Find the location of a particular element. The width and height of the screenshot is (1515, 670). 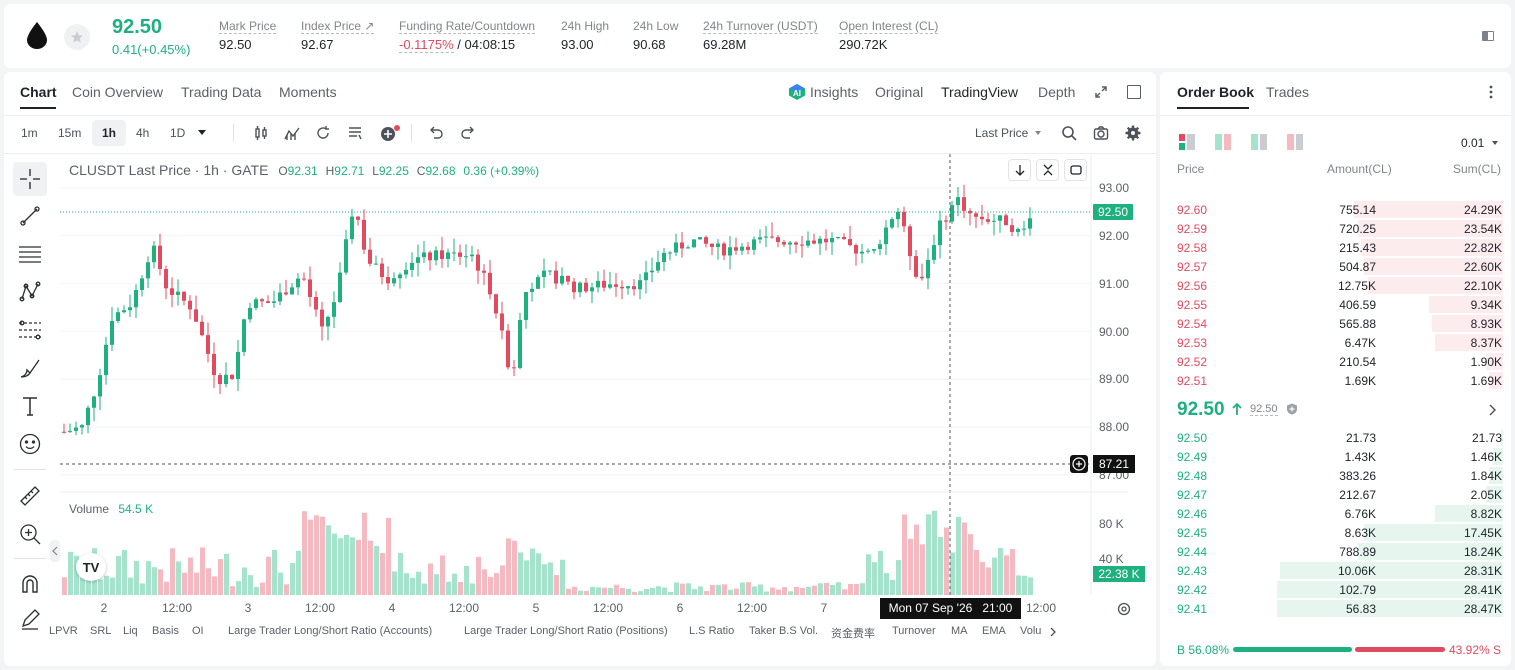

timeframe-chevron-down-icon is located at coordinates (202, 132).